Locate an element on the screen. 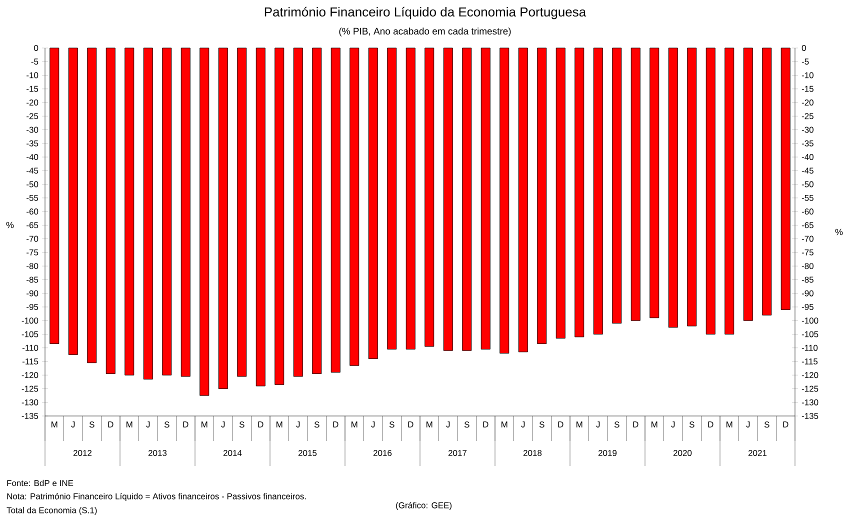 The width and height of the screenshot is (851, 519). y2-tick-label: -10 is located at coordinates (808, 75).